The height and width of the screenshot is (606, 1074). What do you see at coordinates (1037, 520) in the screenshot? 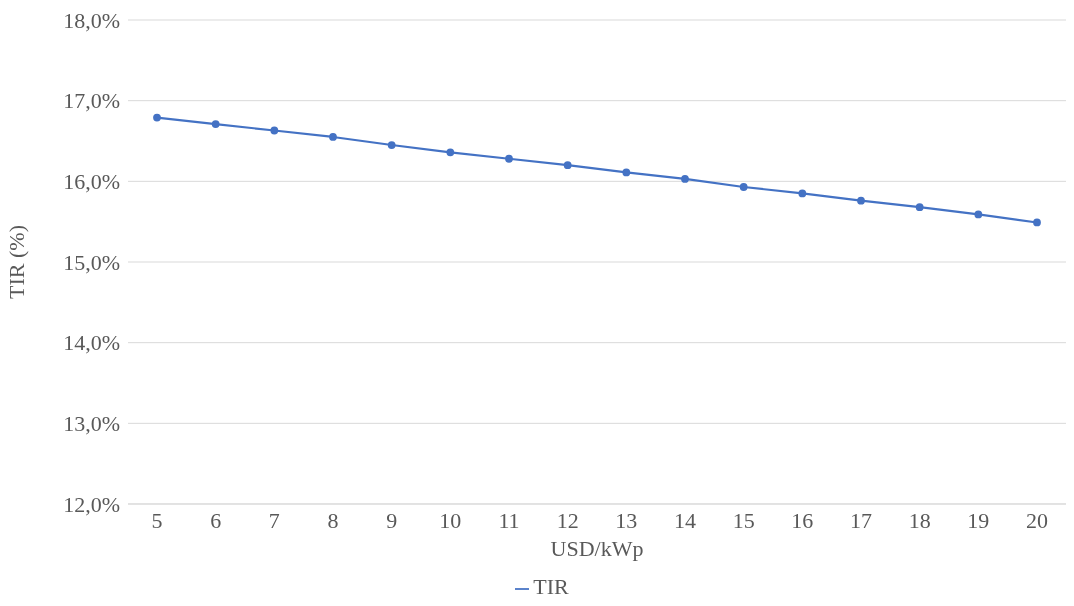
I see `x-tick-label: 20` at bounding box center [1037, 520].